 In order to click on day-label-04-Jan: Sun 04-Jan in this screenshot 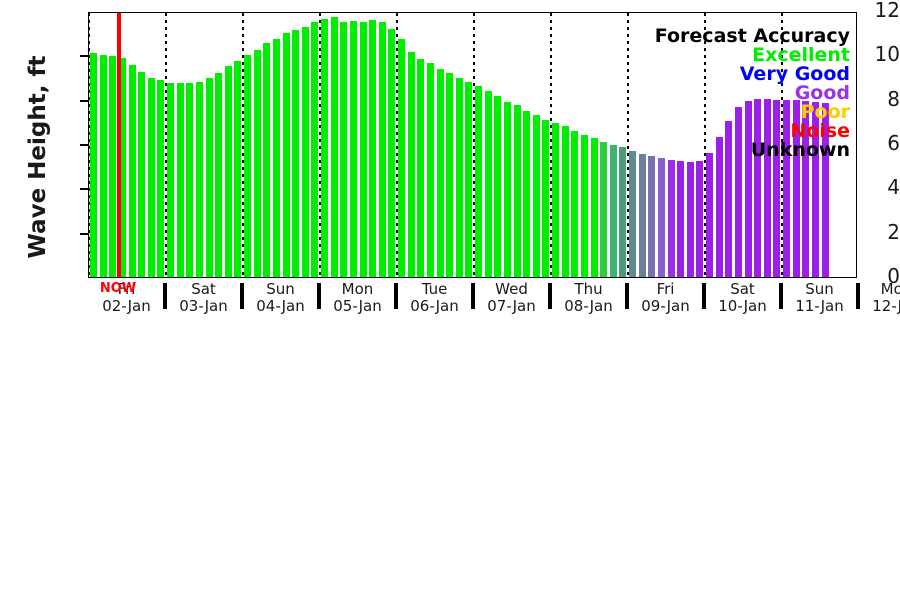, I will do `click(281, 298)`.